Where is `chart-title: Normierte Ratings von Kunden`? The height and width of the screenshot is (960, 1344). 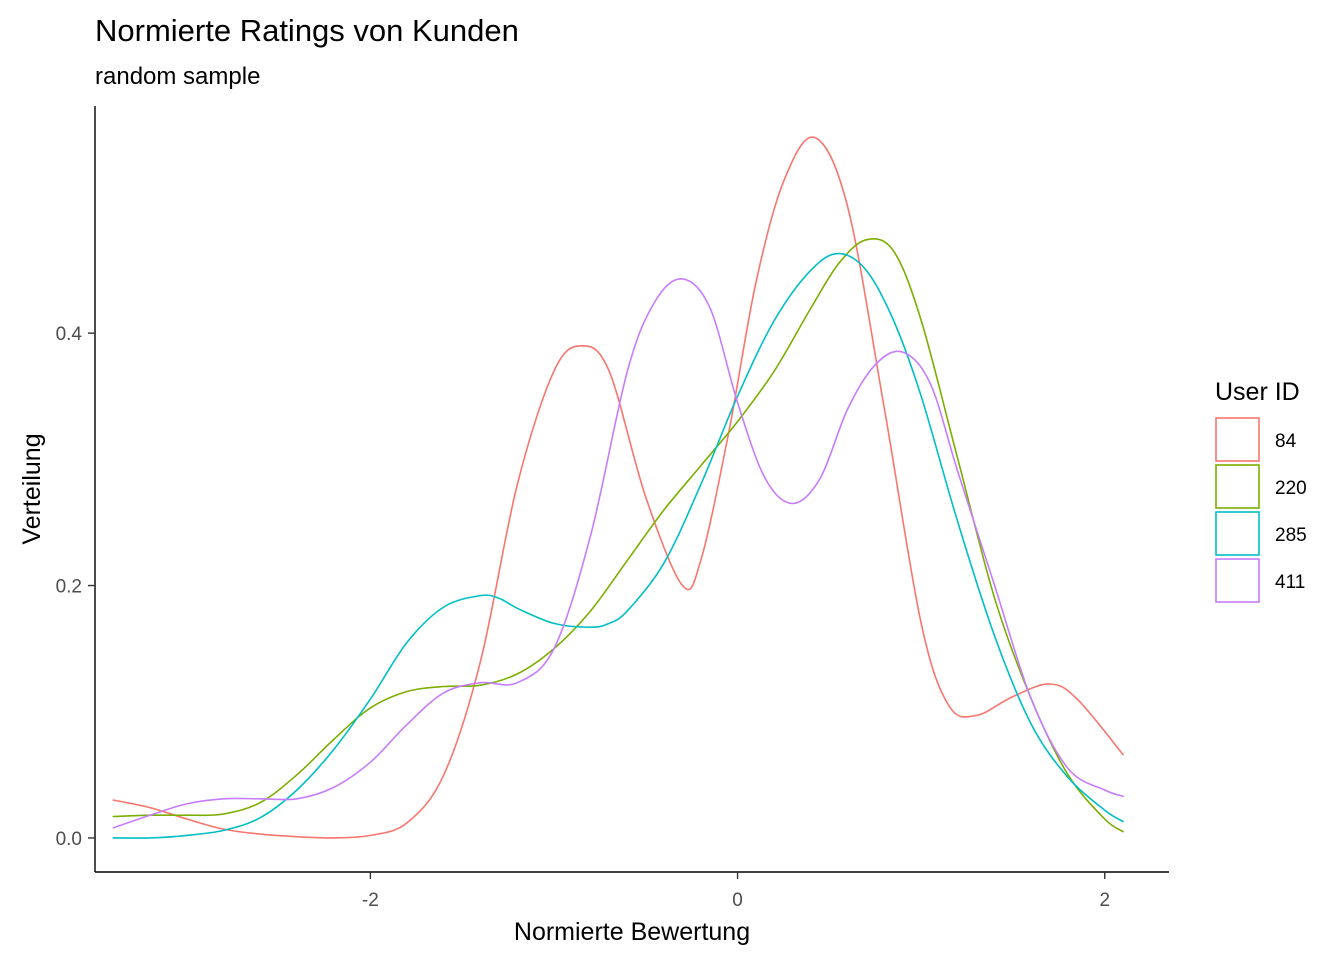
chart-title: Normierte Ratings von Kunden is located at coordinates (307, 30).